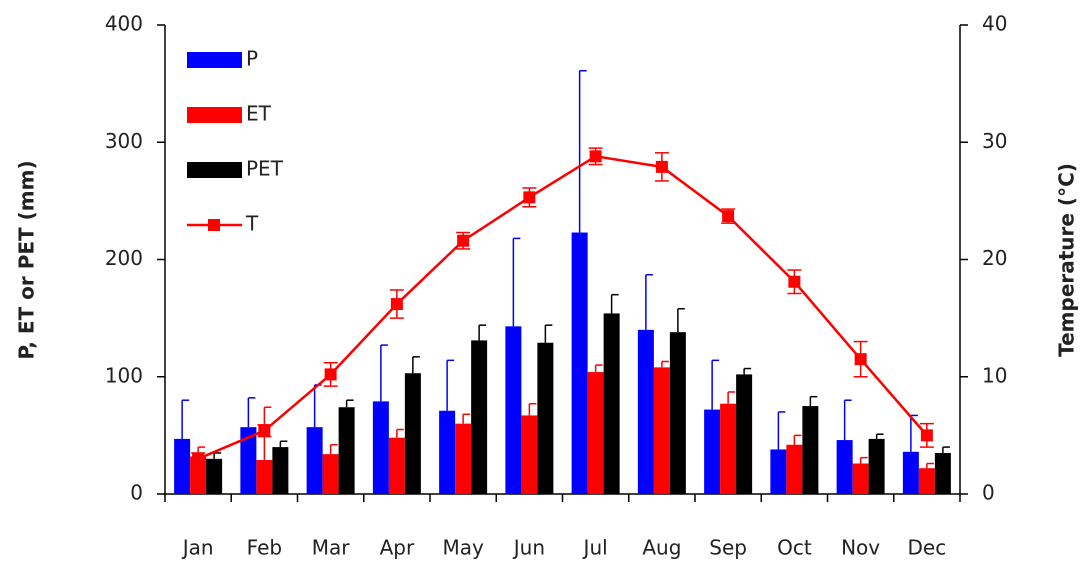  I want to click on y-tick-label: 0, so click(136, 493).